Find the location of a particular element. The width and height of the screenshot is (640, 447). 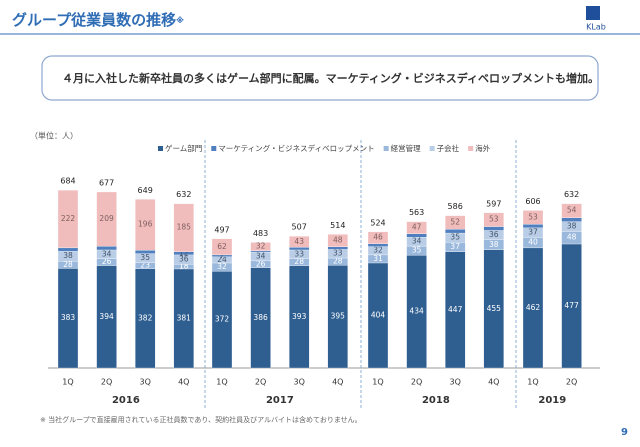

value-label: 185 is located at coordinates (184, 227).